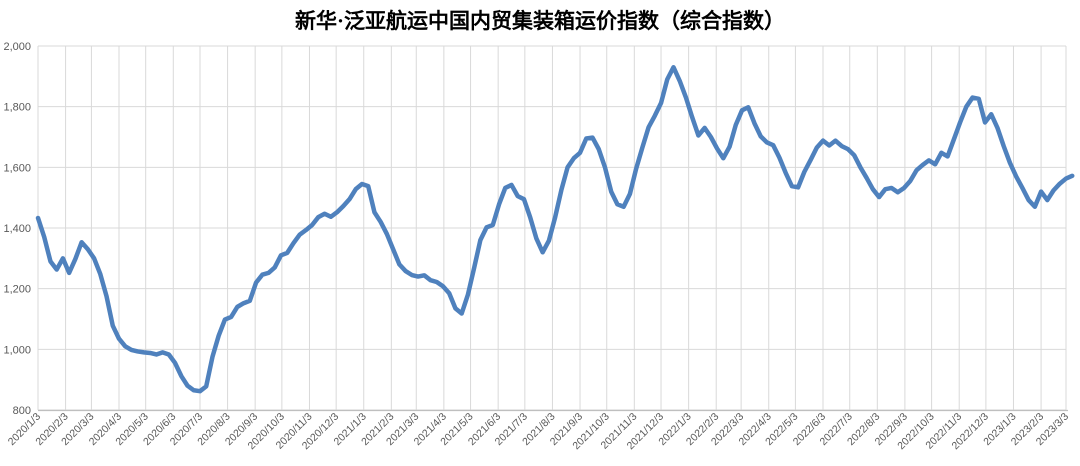 Image resolution: width=1080 pixels, height=466 pixels. I want to click on y-tick-label: 1,800, so click(17, 108).